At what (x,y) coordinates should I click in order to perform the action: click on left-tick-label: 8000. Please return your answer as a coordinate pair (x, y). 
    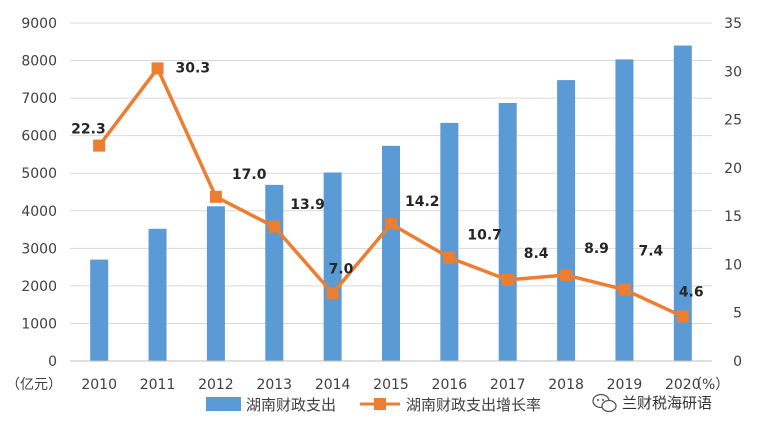
    Looking at the image, I should click on (39, 62).